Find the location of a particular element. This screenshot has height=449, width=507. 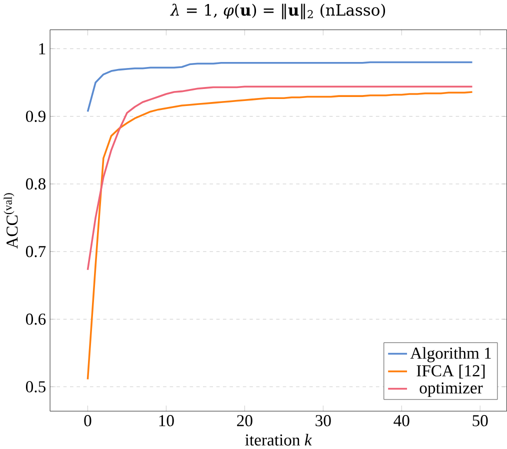

y-tick-label: 1 is located at coordinates (42, 48).